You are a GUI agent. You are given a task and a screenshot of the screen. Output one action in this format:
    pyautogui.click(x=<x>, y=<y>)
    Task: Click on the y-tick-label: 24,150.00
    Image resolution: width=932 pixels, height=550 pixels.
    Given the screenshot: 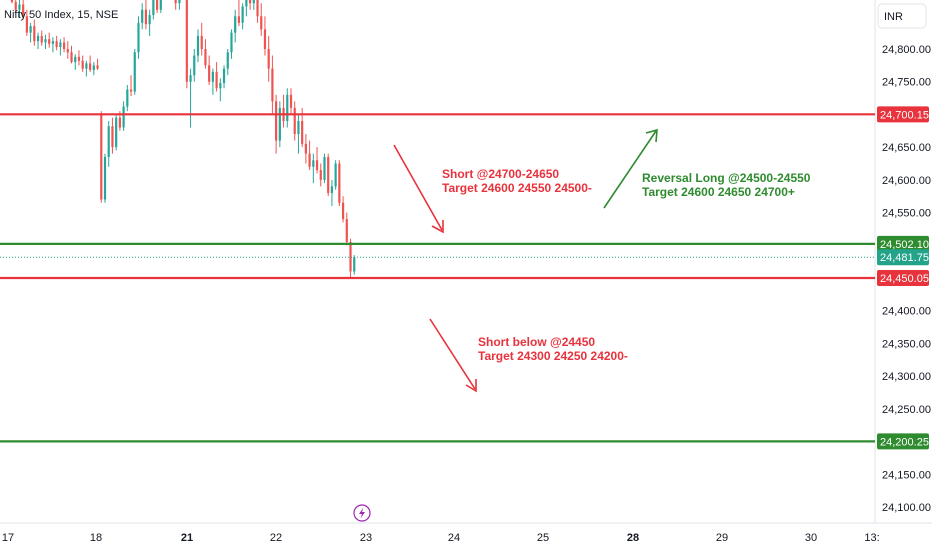 What is the action you would take?
    pyautogui.click(x=906, y=475)
    